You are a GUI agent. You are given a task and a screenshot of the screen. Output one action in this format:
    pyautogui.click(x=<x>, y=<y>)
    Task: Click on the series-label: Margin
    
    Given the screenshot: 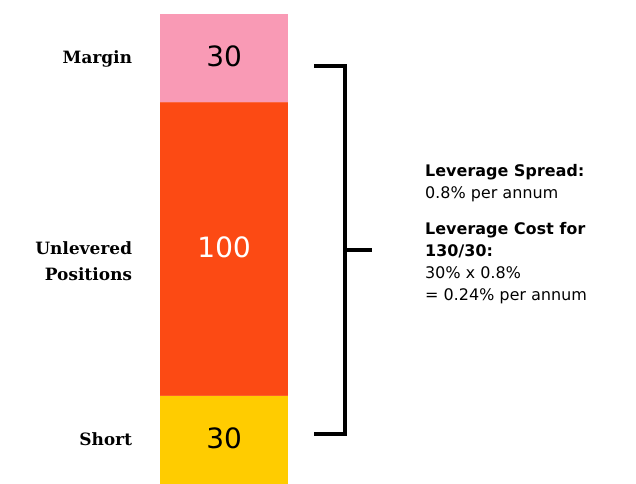 What is the action you would take?
    pyautogui.click(x=97, y=58)
    